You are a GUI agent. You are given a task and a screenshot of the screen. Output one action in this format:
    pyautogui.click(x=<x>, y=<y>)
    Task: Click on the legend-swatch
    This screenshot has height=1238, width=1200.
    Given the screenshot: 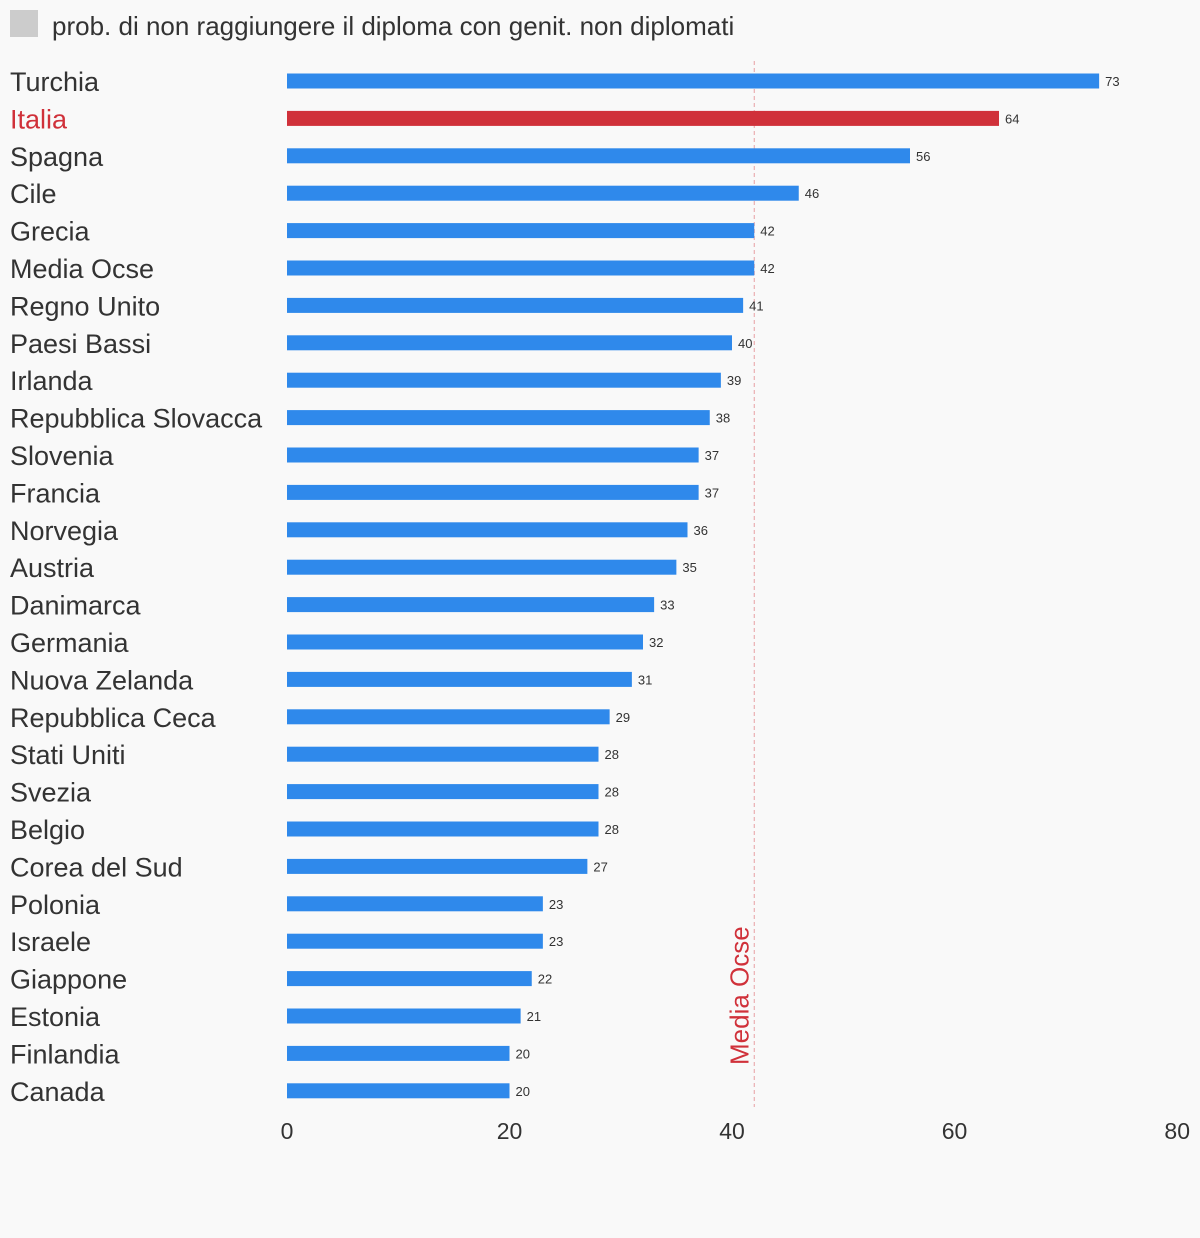 What is the action you would take?
    pyautogui.click(x=24, y=23)
    